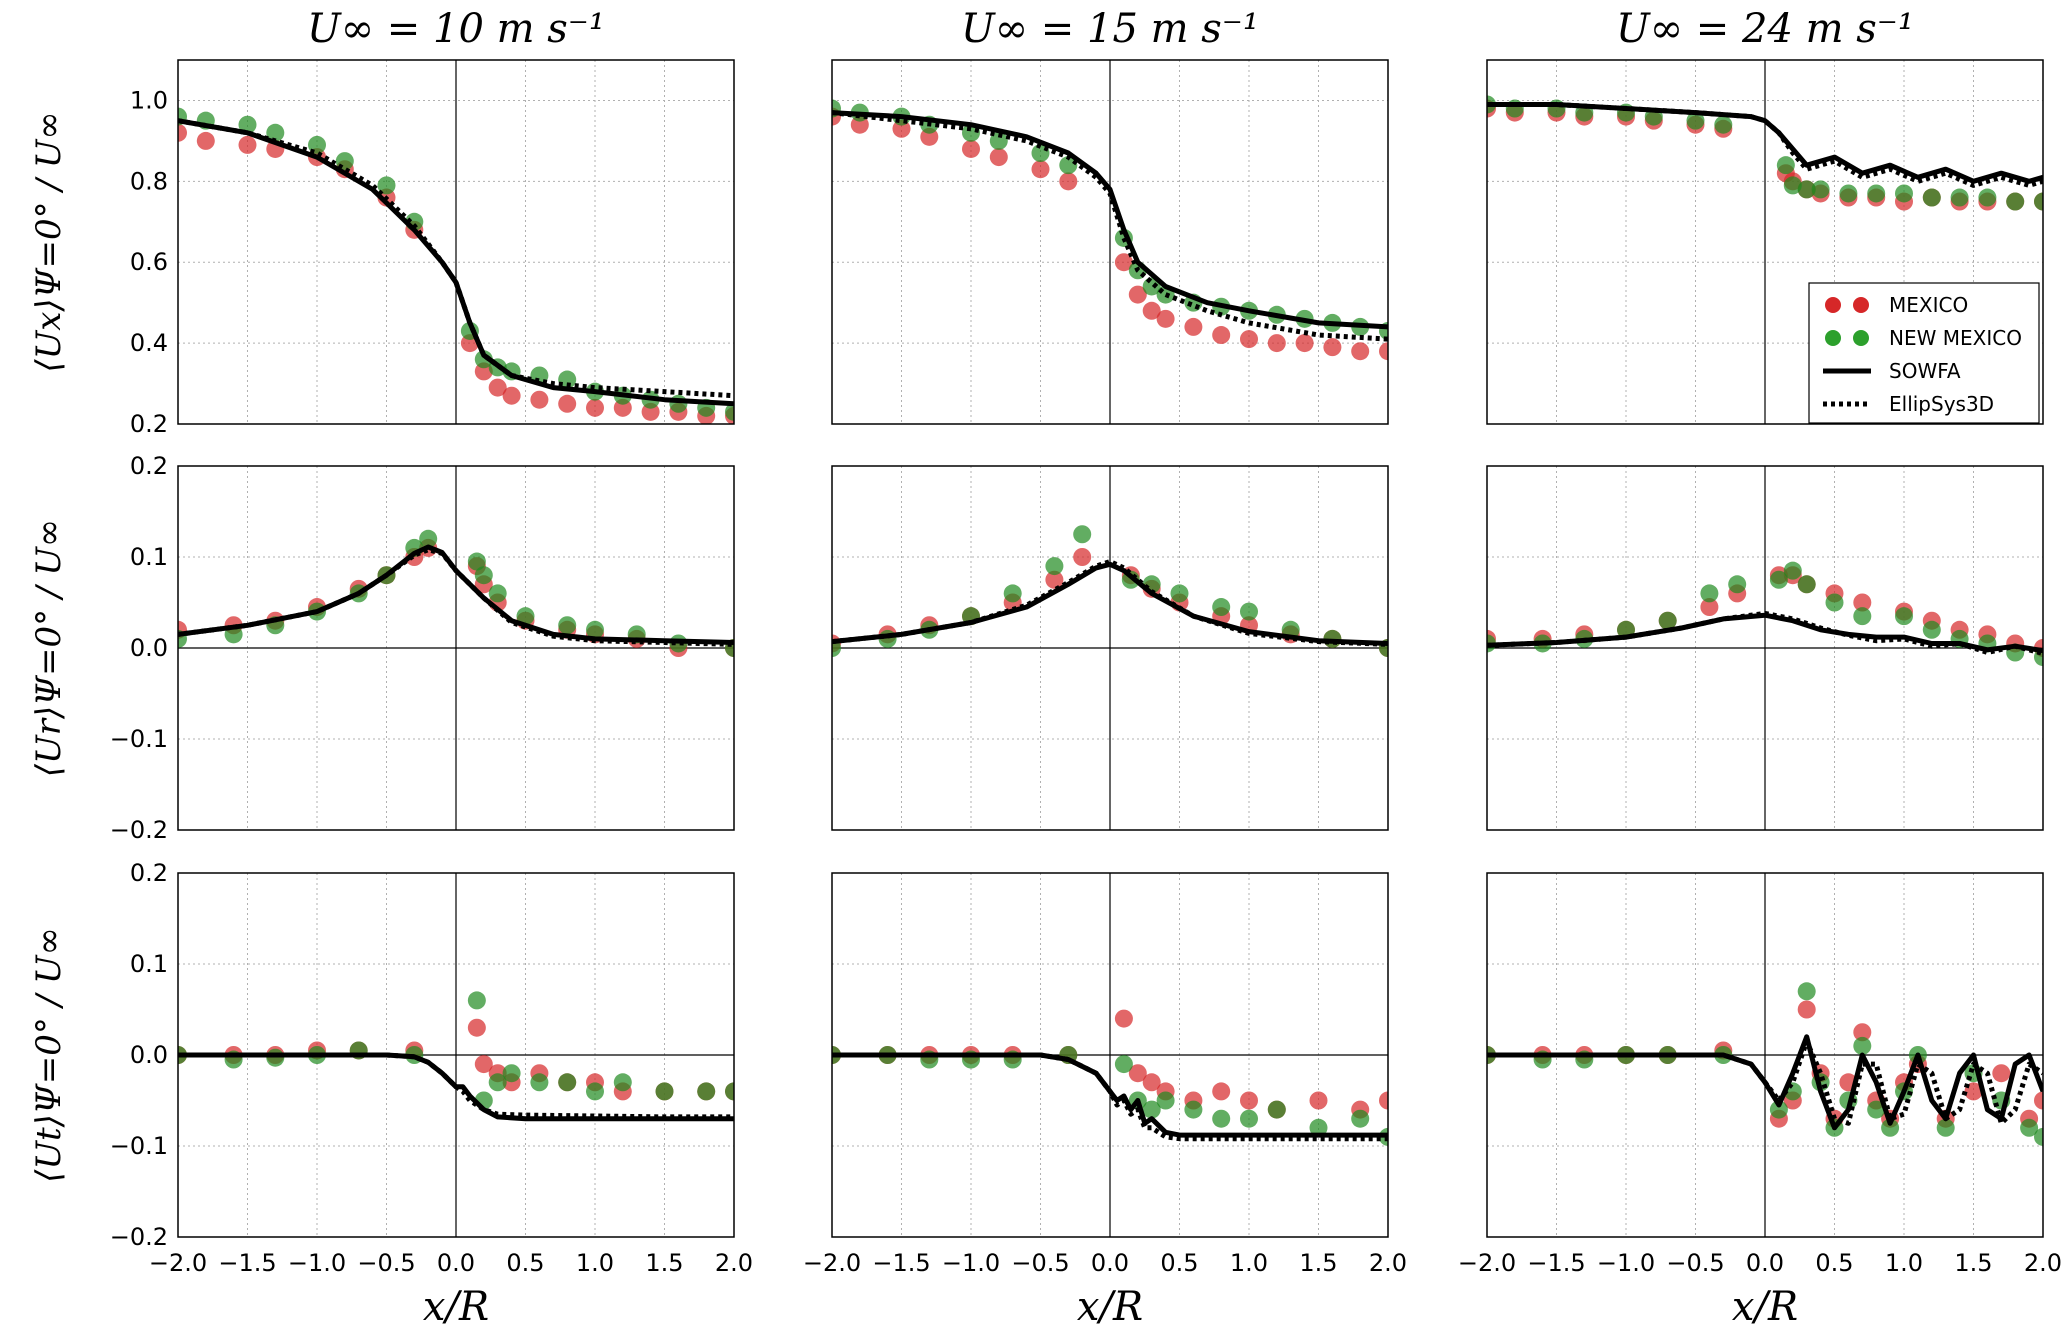 The height and width of the screenshot is (1336, 2067). I want to click on y-axis-label: ⟨Ut⟩Ψ=0° / U∞, so click(49, 1055).